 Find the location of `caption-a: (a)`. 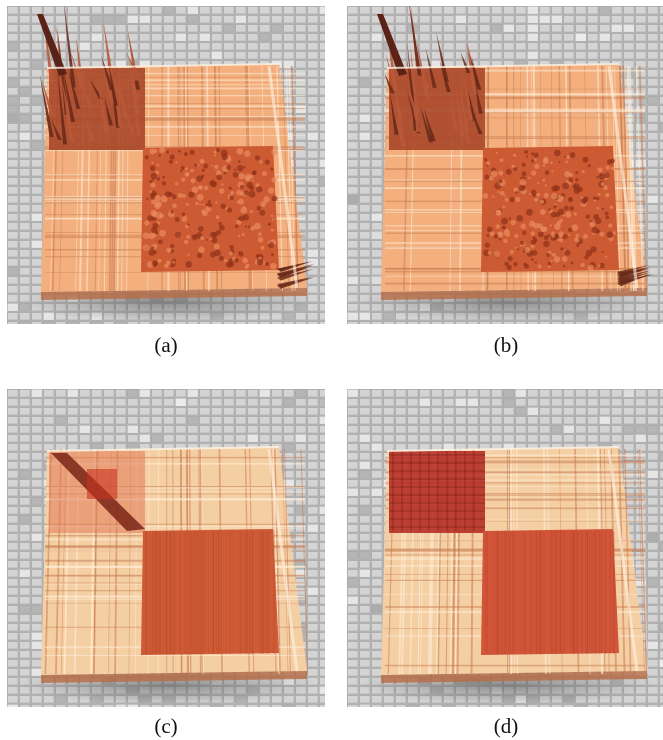

caption-a: (a) is located at coordinates (166, 345).